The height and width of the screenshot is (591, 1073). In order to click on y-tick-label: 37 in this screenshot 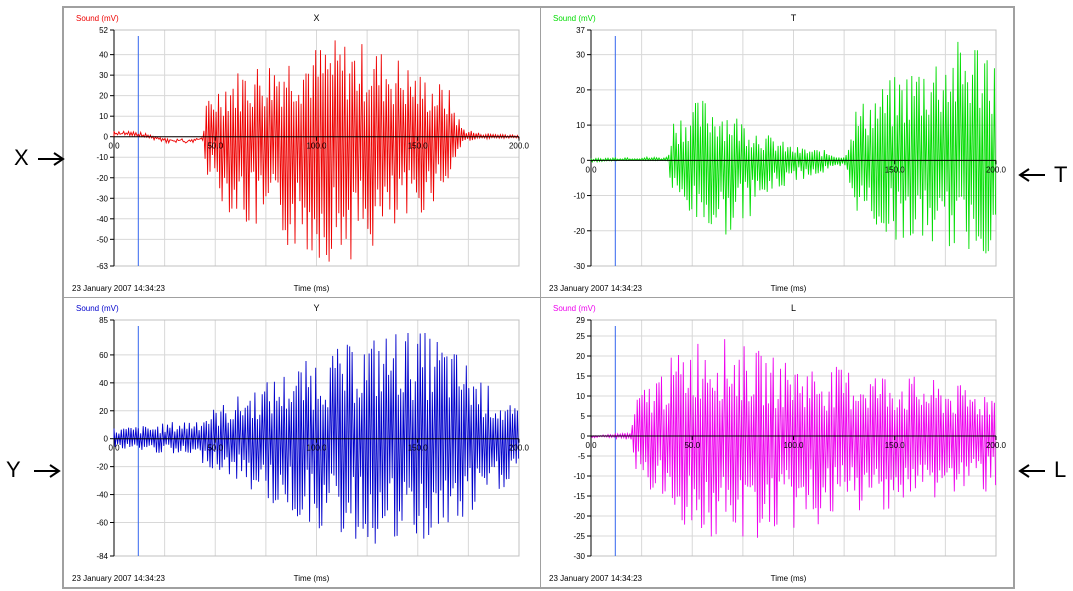, I will do `click(580, 30)`.